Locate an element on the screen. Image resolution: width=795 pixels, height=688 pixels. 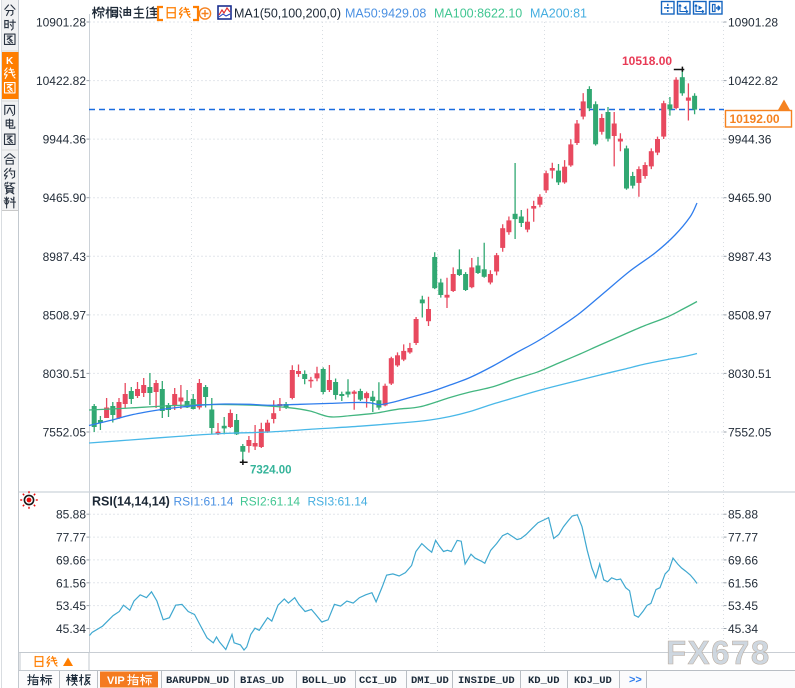
svg-text: FX678 is located at coordinates (718, 652).